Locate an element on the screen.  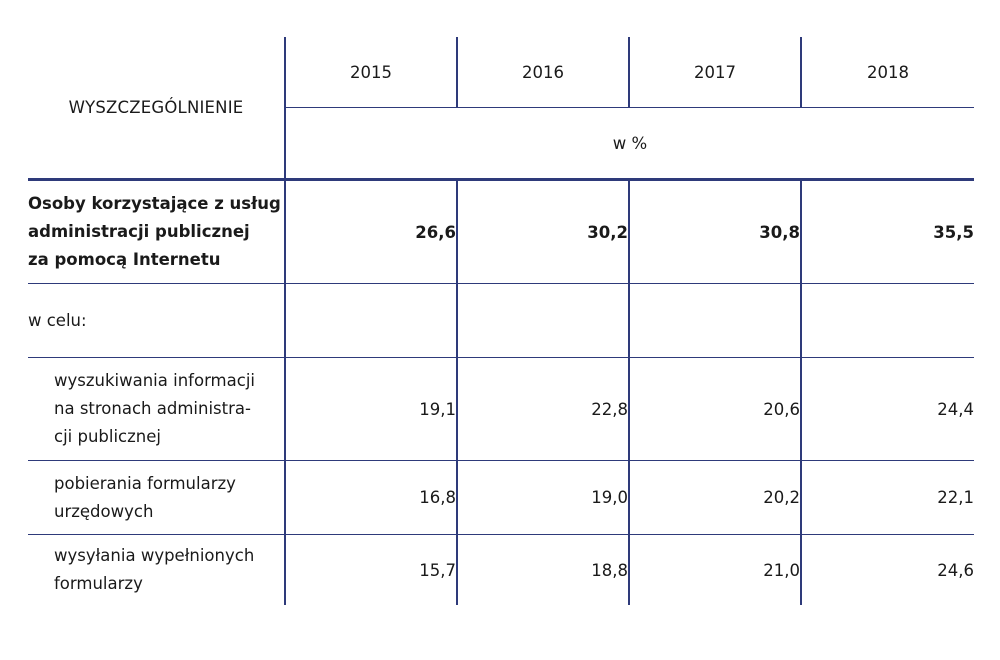
value-cell: 30,8 is located at coordinates (714, 231).